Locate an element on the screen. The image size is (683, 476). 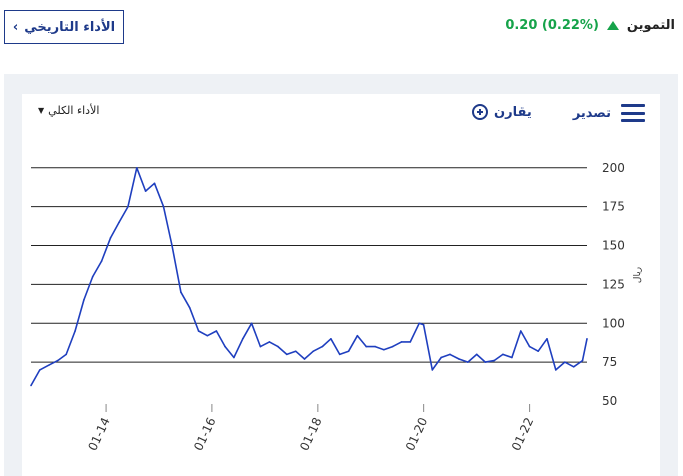
compare-label: يقارن is located at coordinates (513, 112).